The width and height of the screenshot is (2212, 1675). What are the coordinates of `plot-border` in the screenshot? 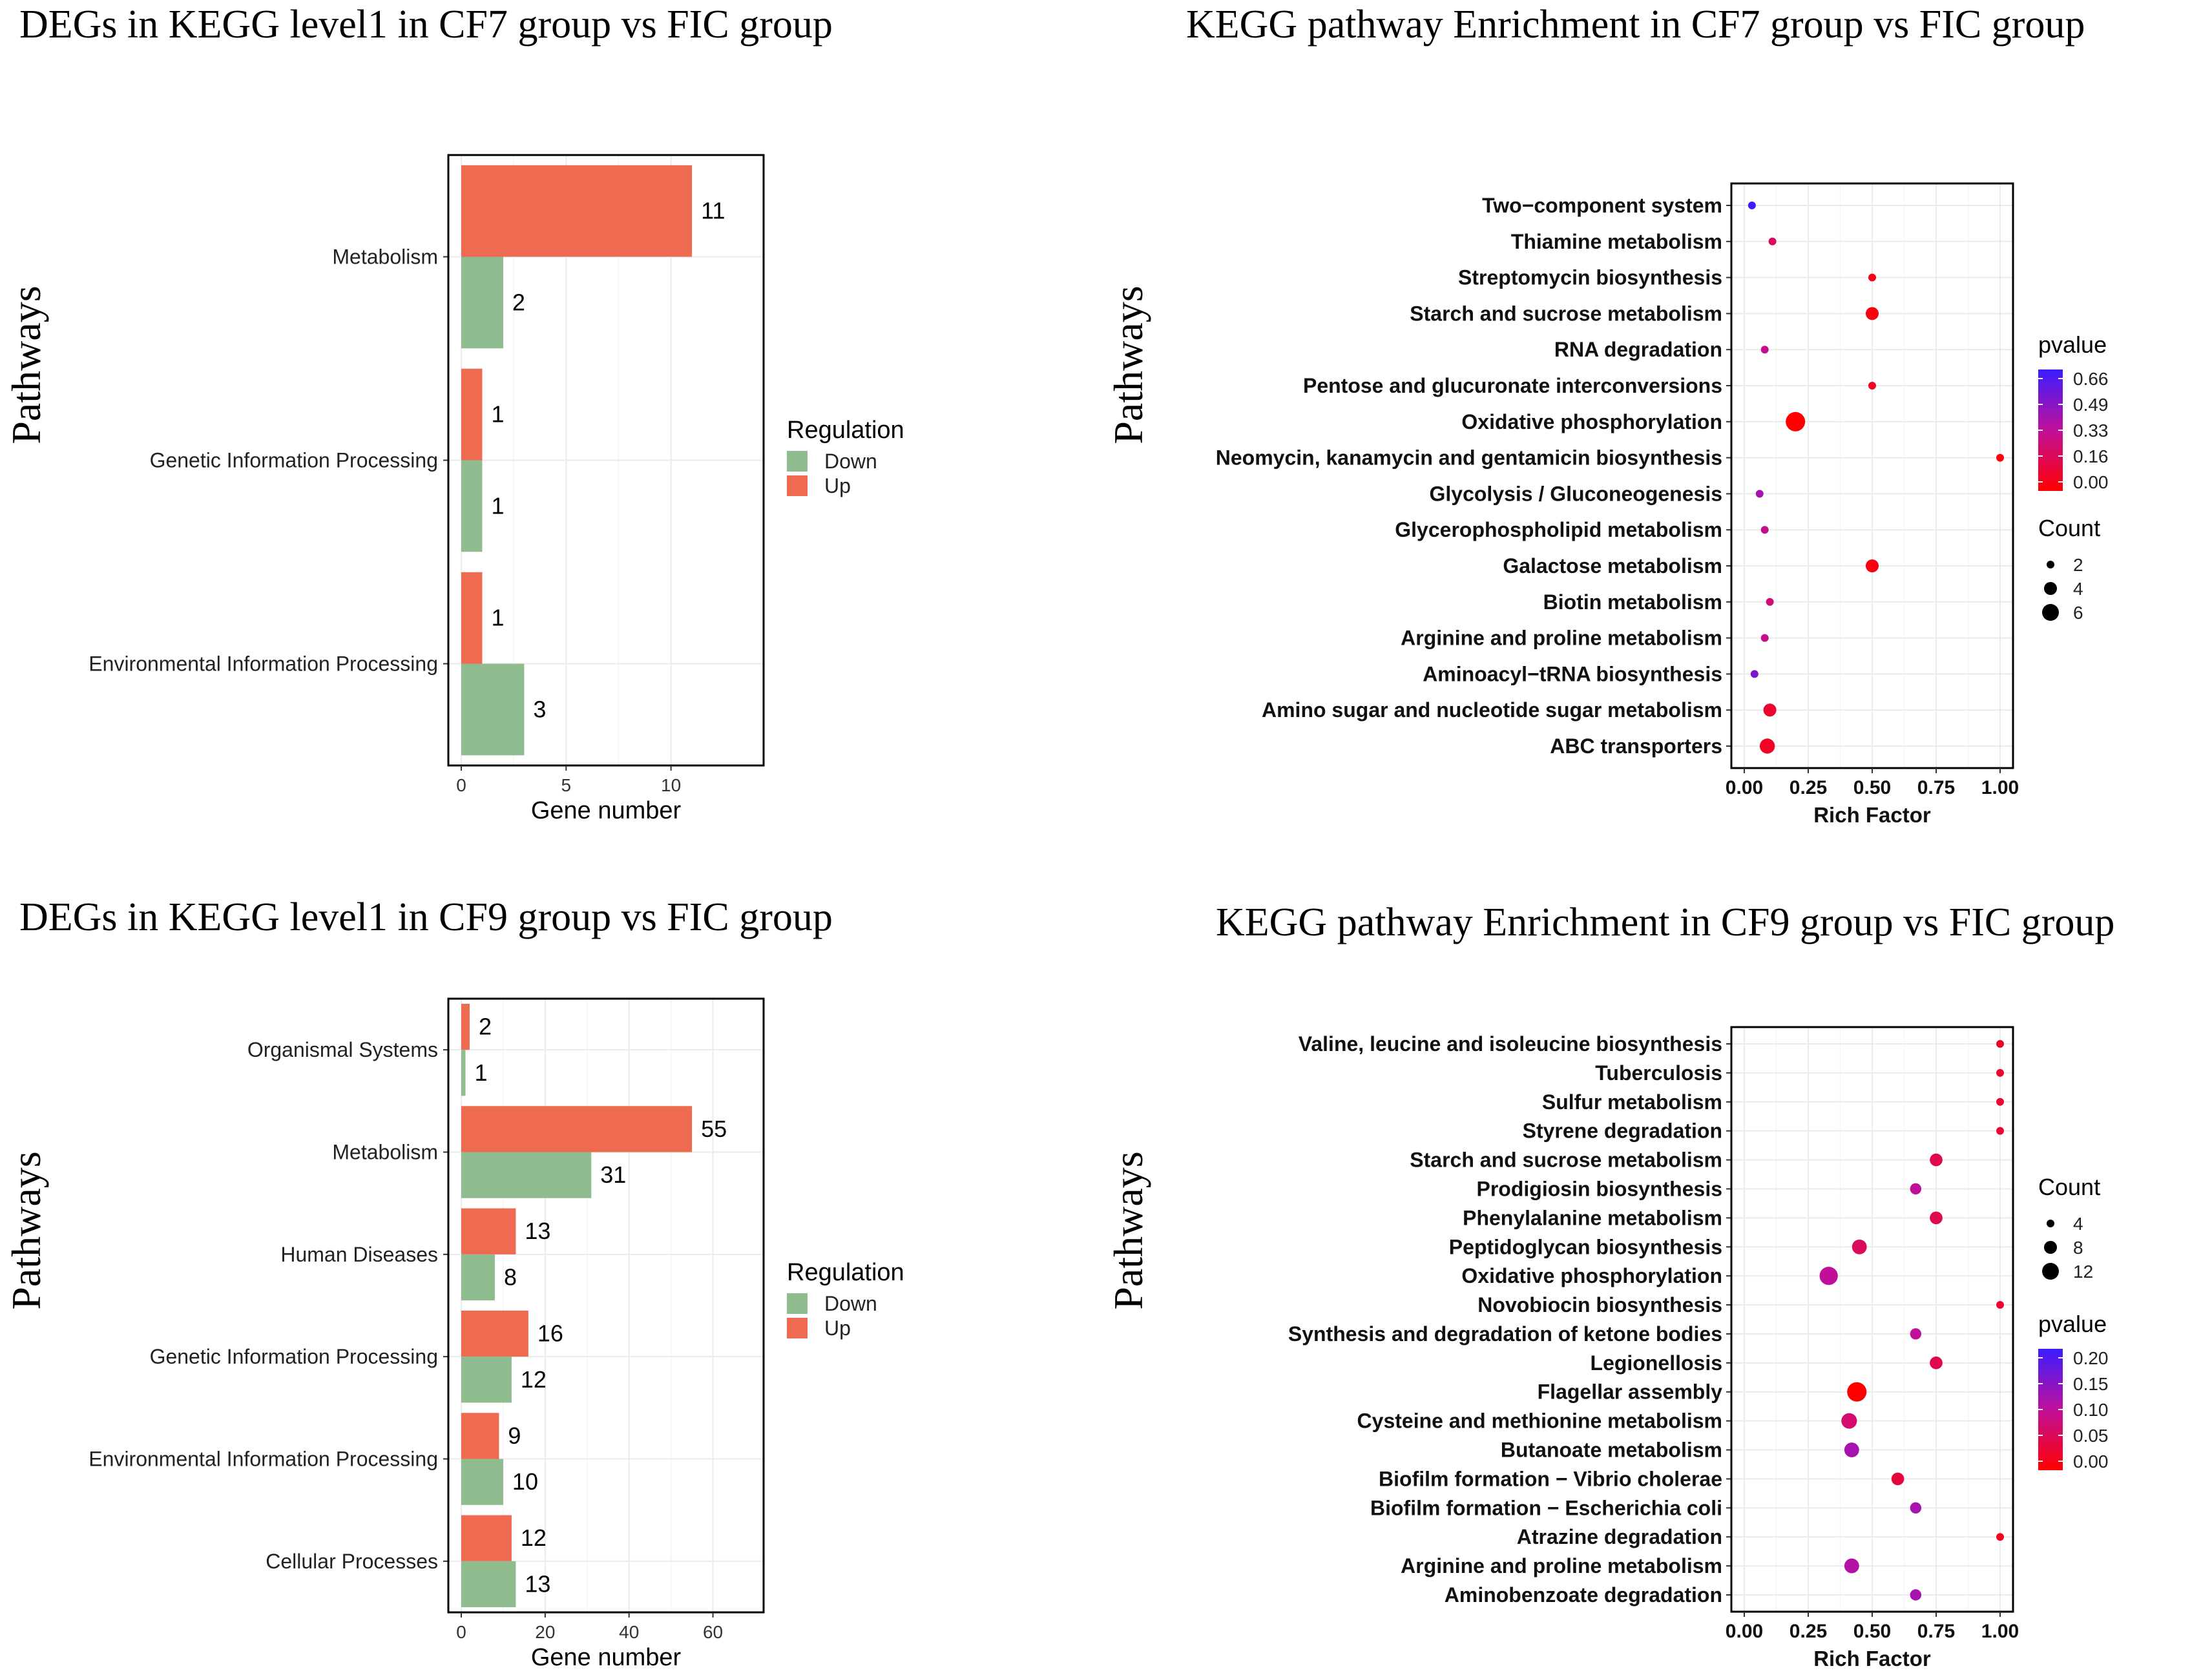 It's located at (606, 460).